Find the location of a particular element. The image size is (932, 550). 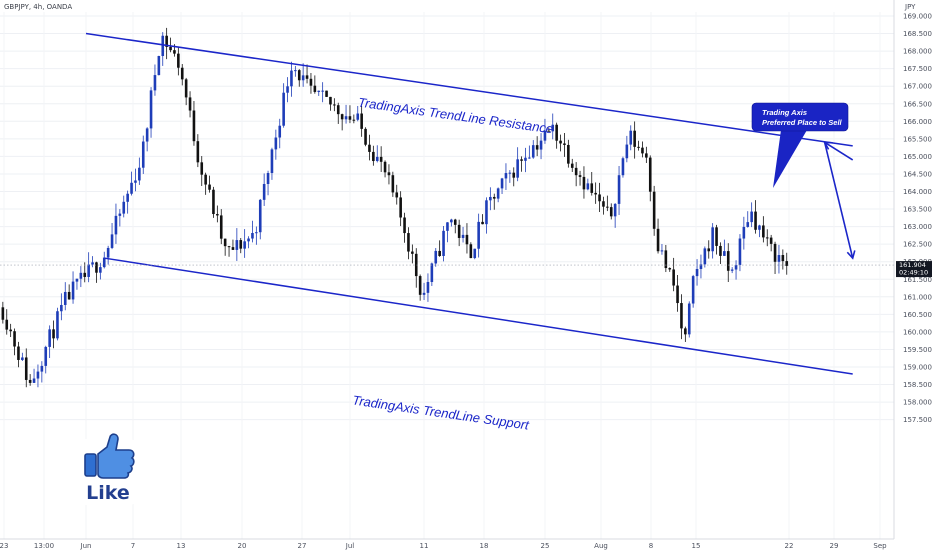

price-tick-label: 169.000 is located at coordinates (917, 17).